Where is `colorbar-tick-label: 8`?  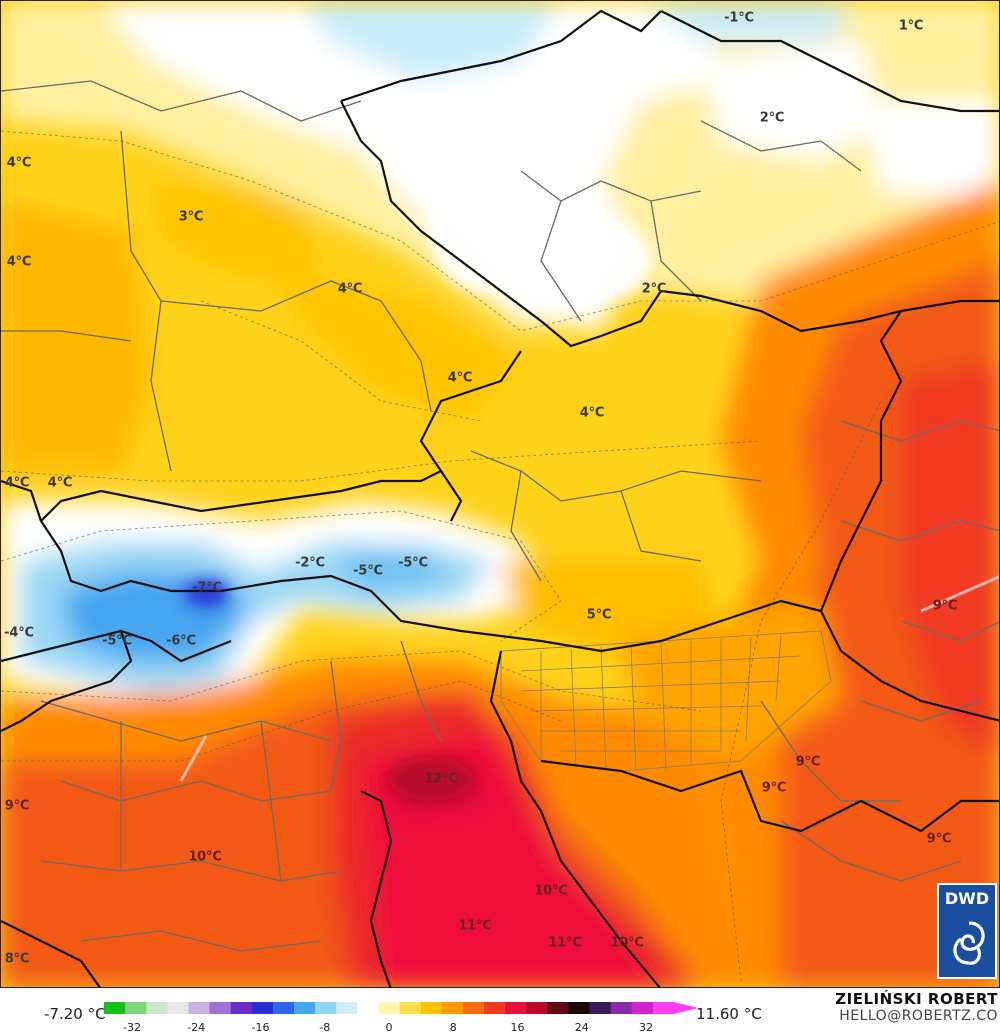 colorbar-tick-label: 8 is located at coordinates (453, 1027).